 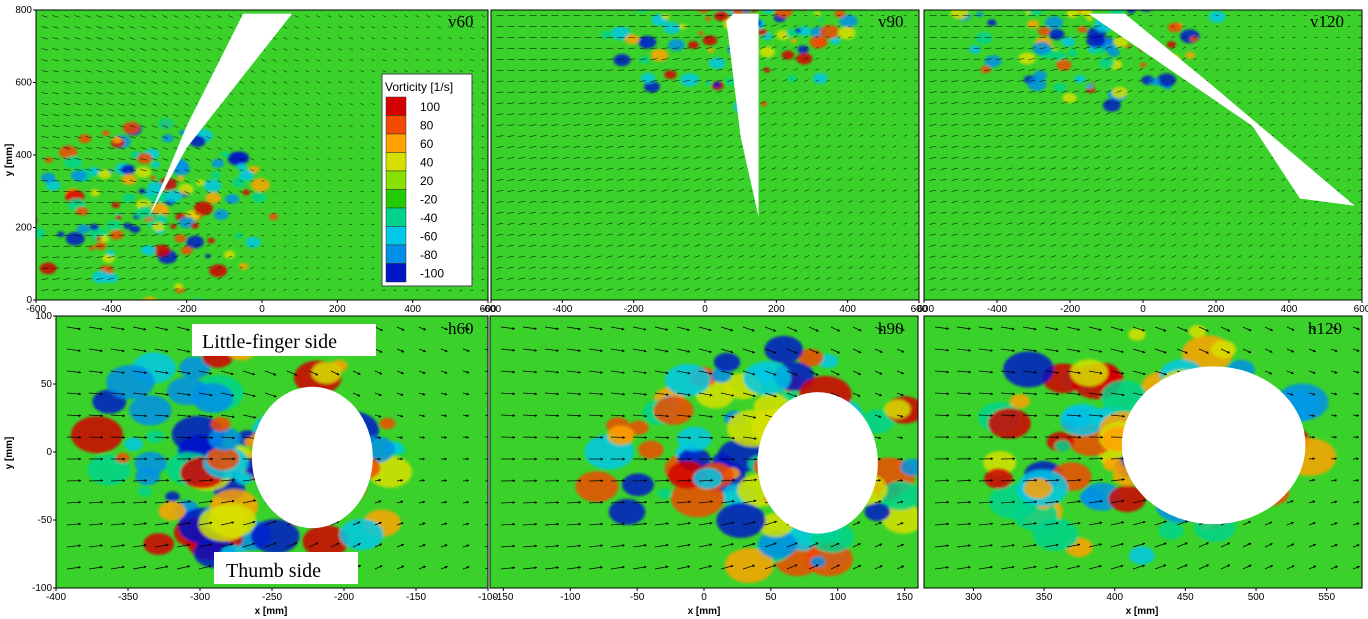 What do you see at coordinates (461, 328) in the screenshot?
I see `panel-label-h60: h60` at bounding box center [461, 328].